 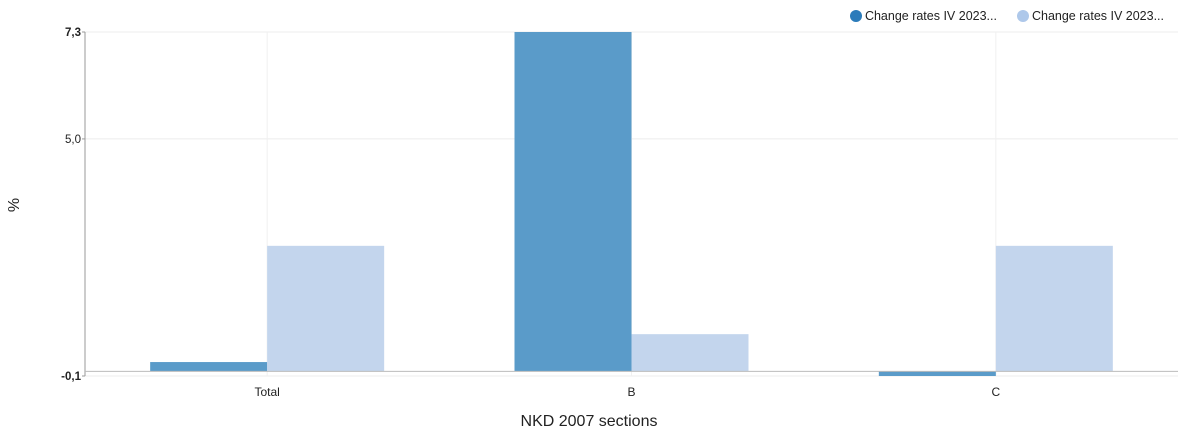 I want to click on bar-series-2-Total, so click(x=326, y=308).